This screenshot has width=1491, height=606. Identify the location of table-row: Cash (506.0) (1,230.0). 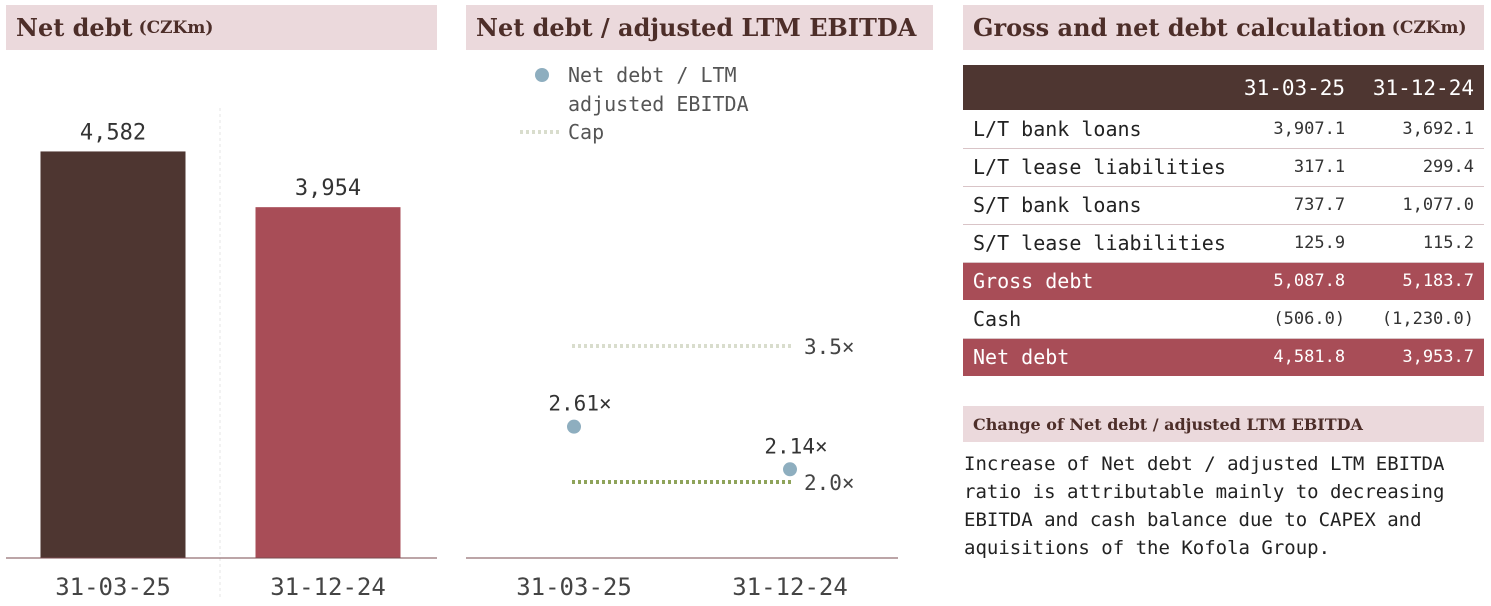
(1223, 319).